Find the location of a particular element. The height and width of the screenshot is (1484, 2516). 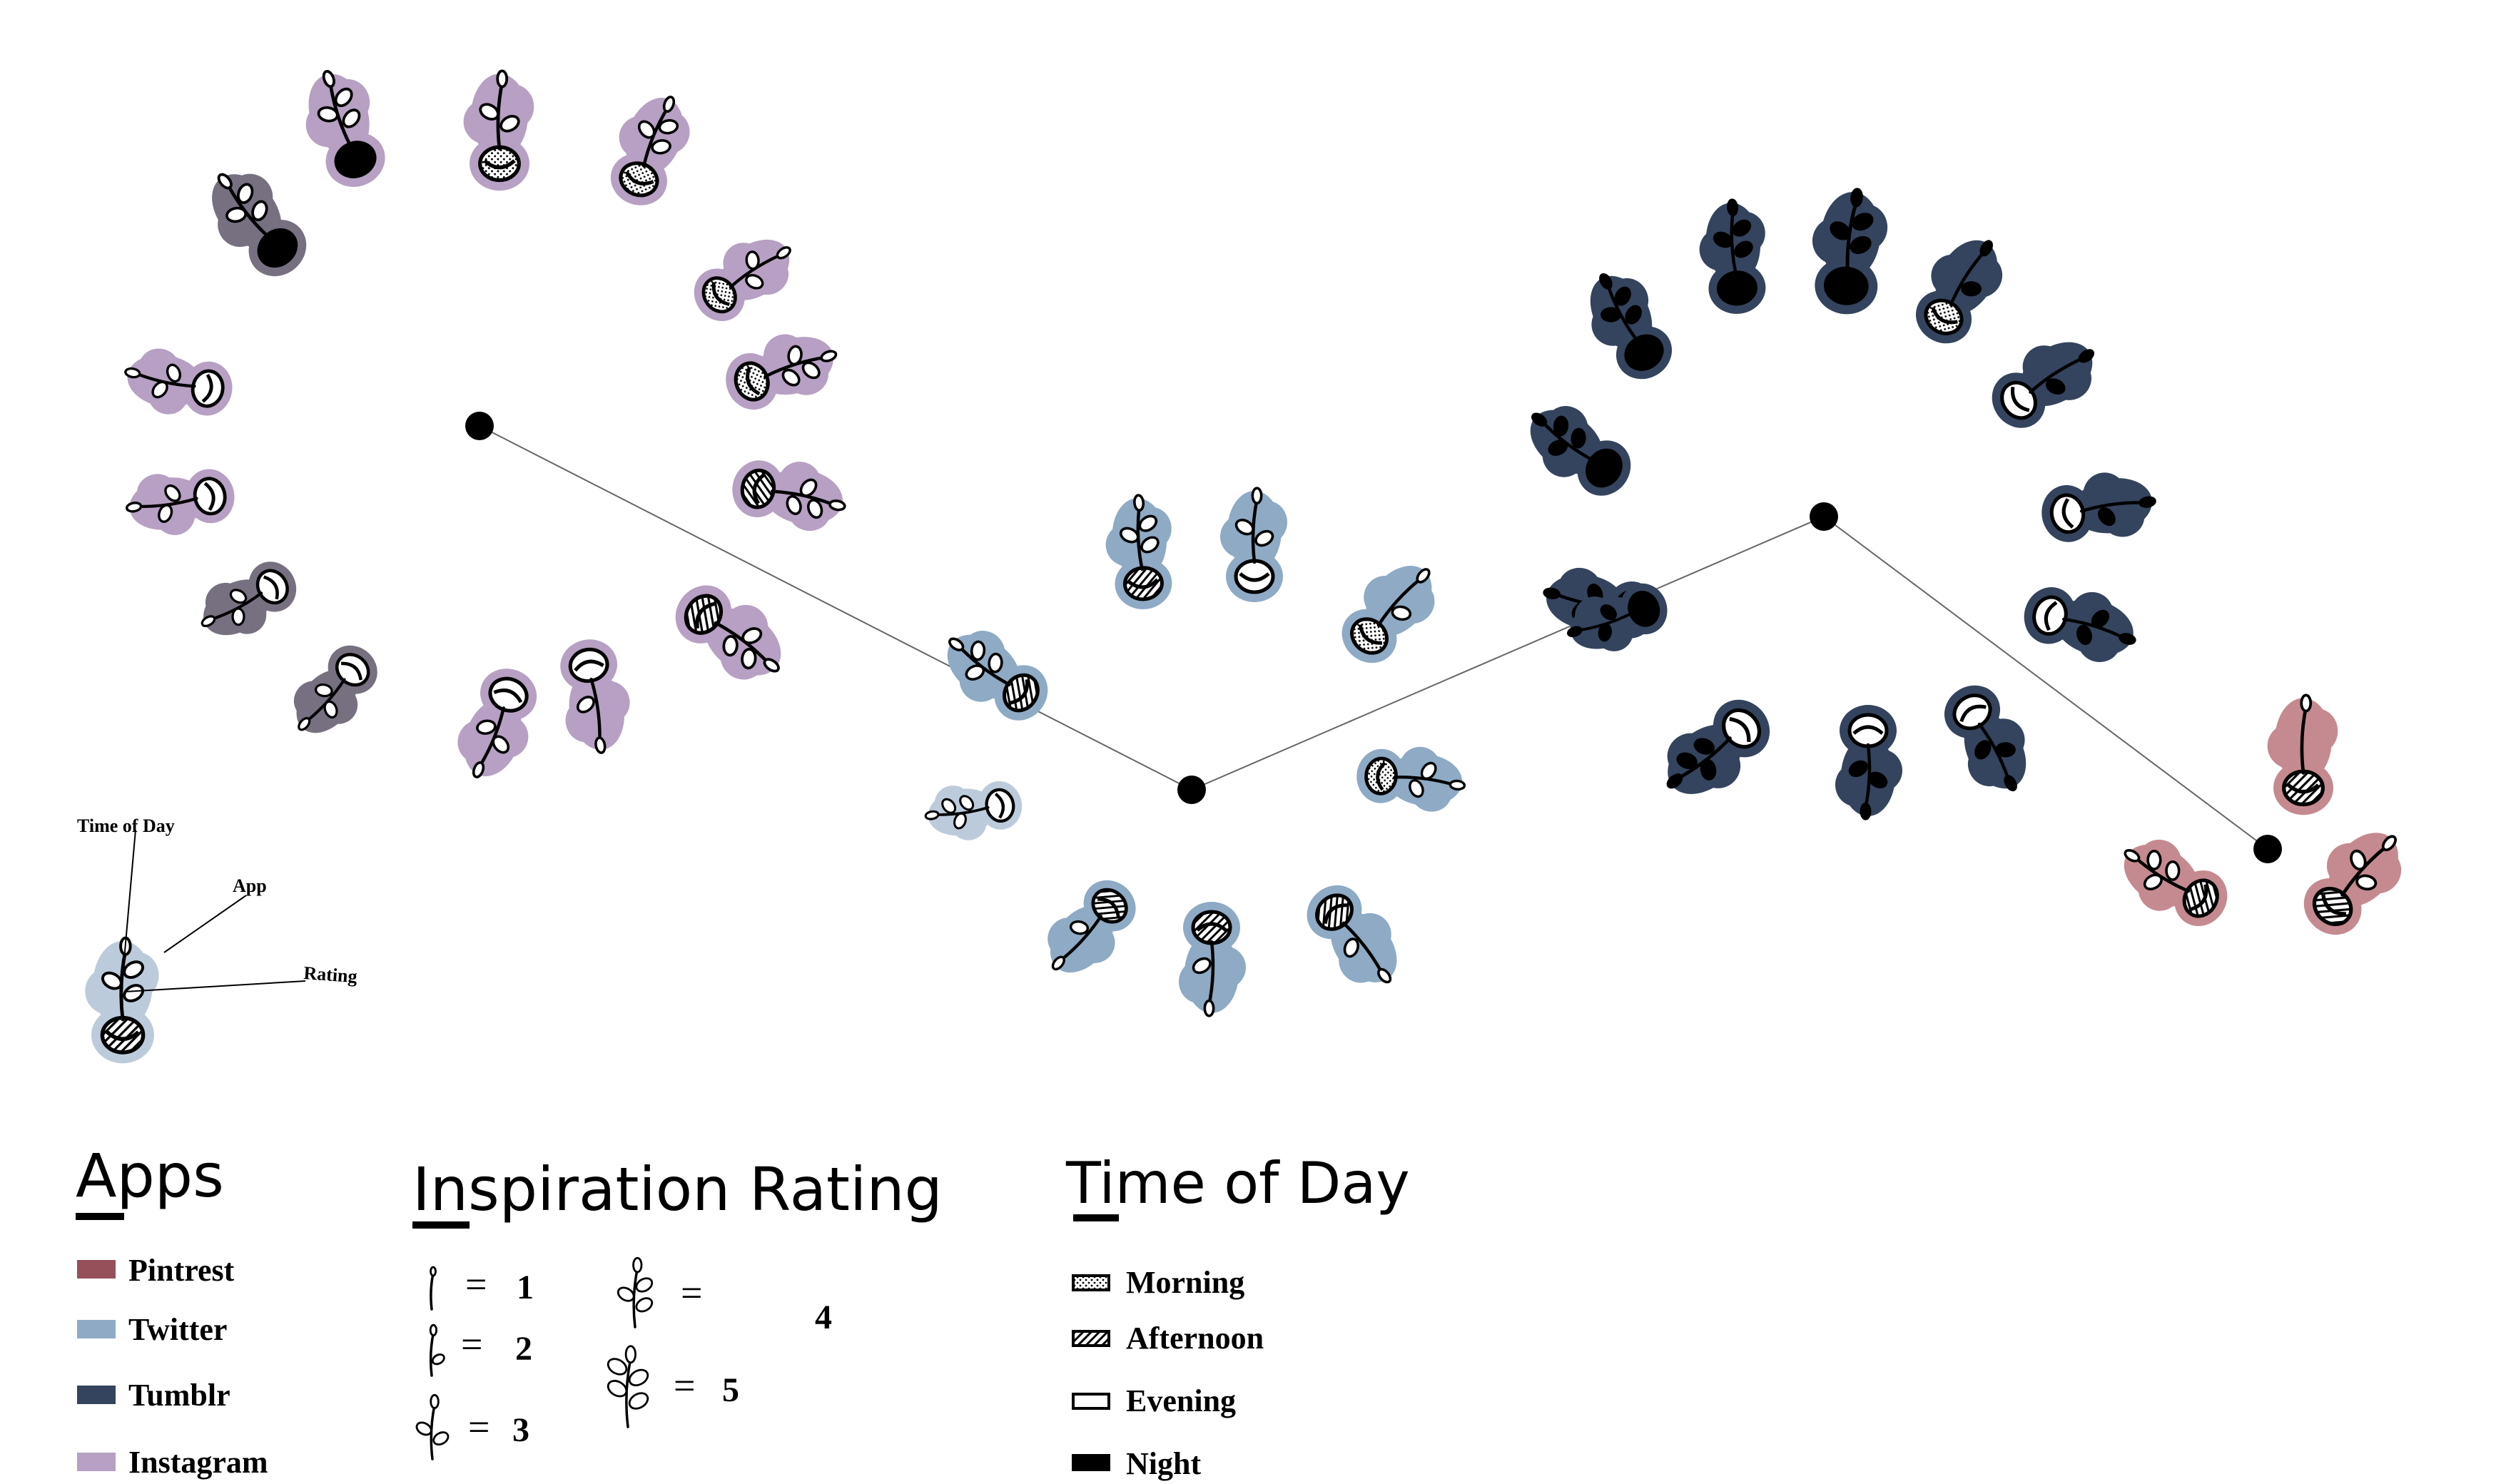

rating-legend-title: Inspiration Rating is located at coordinates (677, 1189).